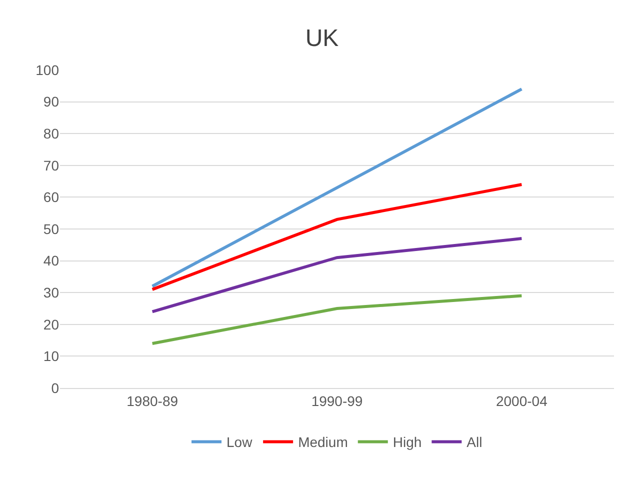 This screenshot has width=644, height=483. Describe the element at coordinates (51, 260) in the screenshot. I see `y-tick-label: 40` at that location.